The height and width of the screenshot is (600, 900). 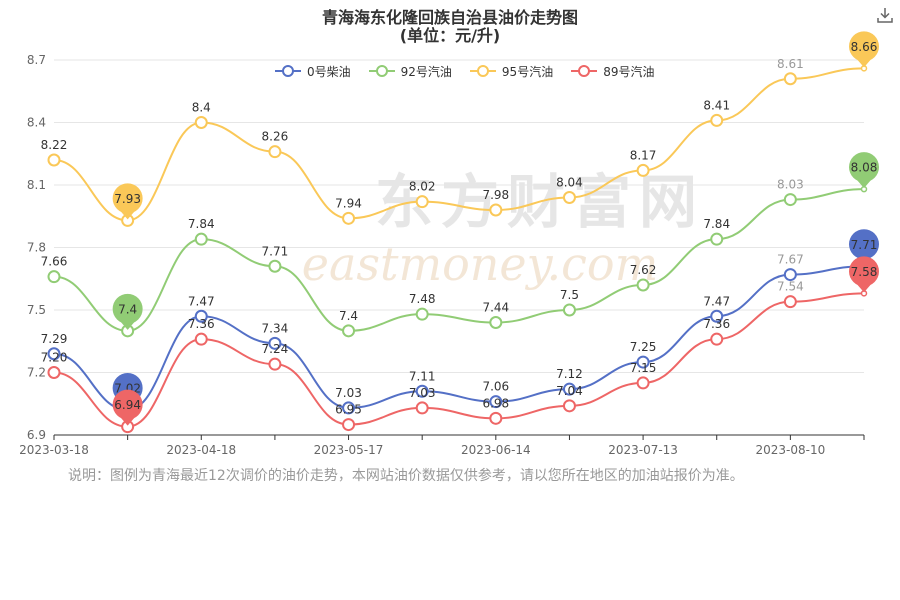 I want to click on legend-label: 89号汽油, so click(x=629, y=71).